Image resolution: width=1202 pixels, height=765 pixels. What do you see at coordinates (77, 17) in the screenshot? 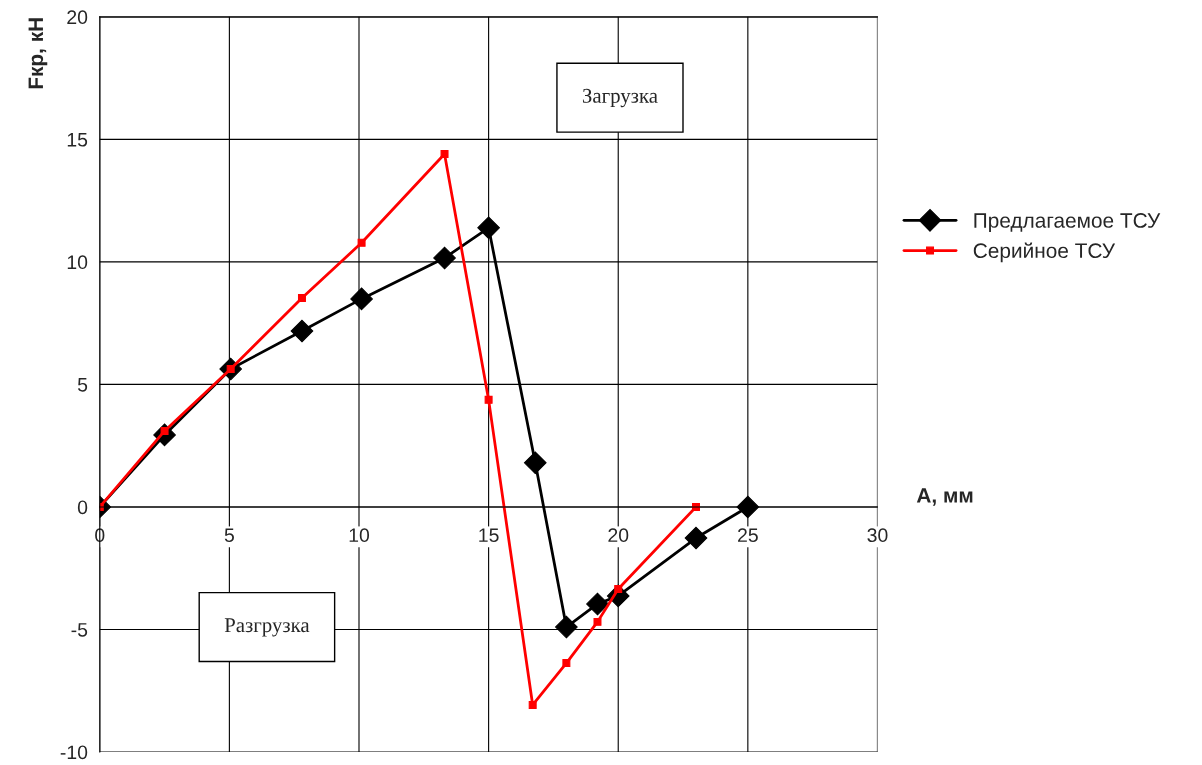
I see `y-tick-label: 20` at bounding box center [77, 17].